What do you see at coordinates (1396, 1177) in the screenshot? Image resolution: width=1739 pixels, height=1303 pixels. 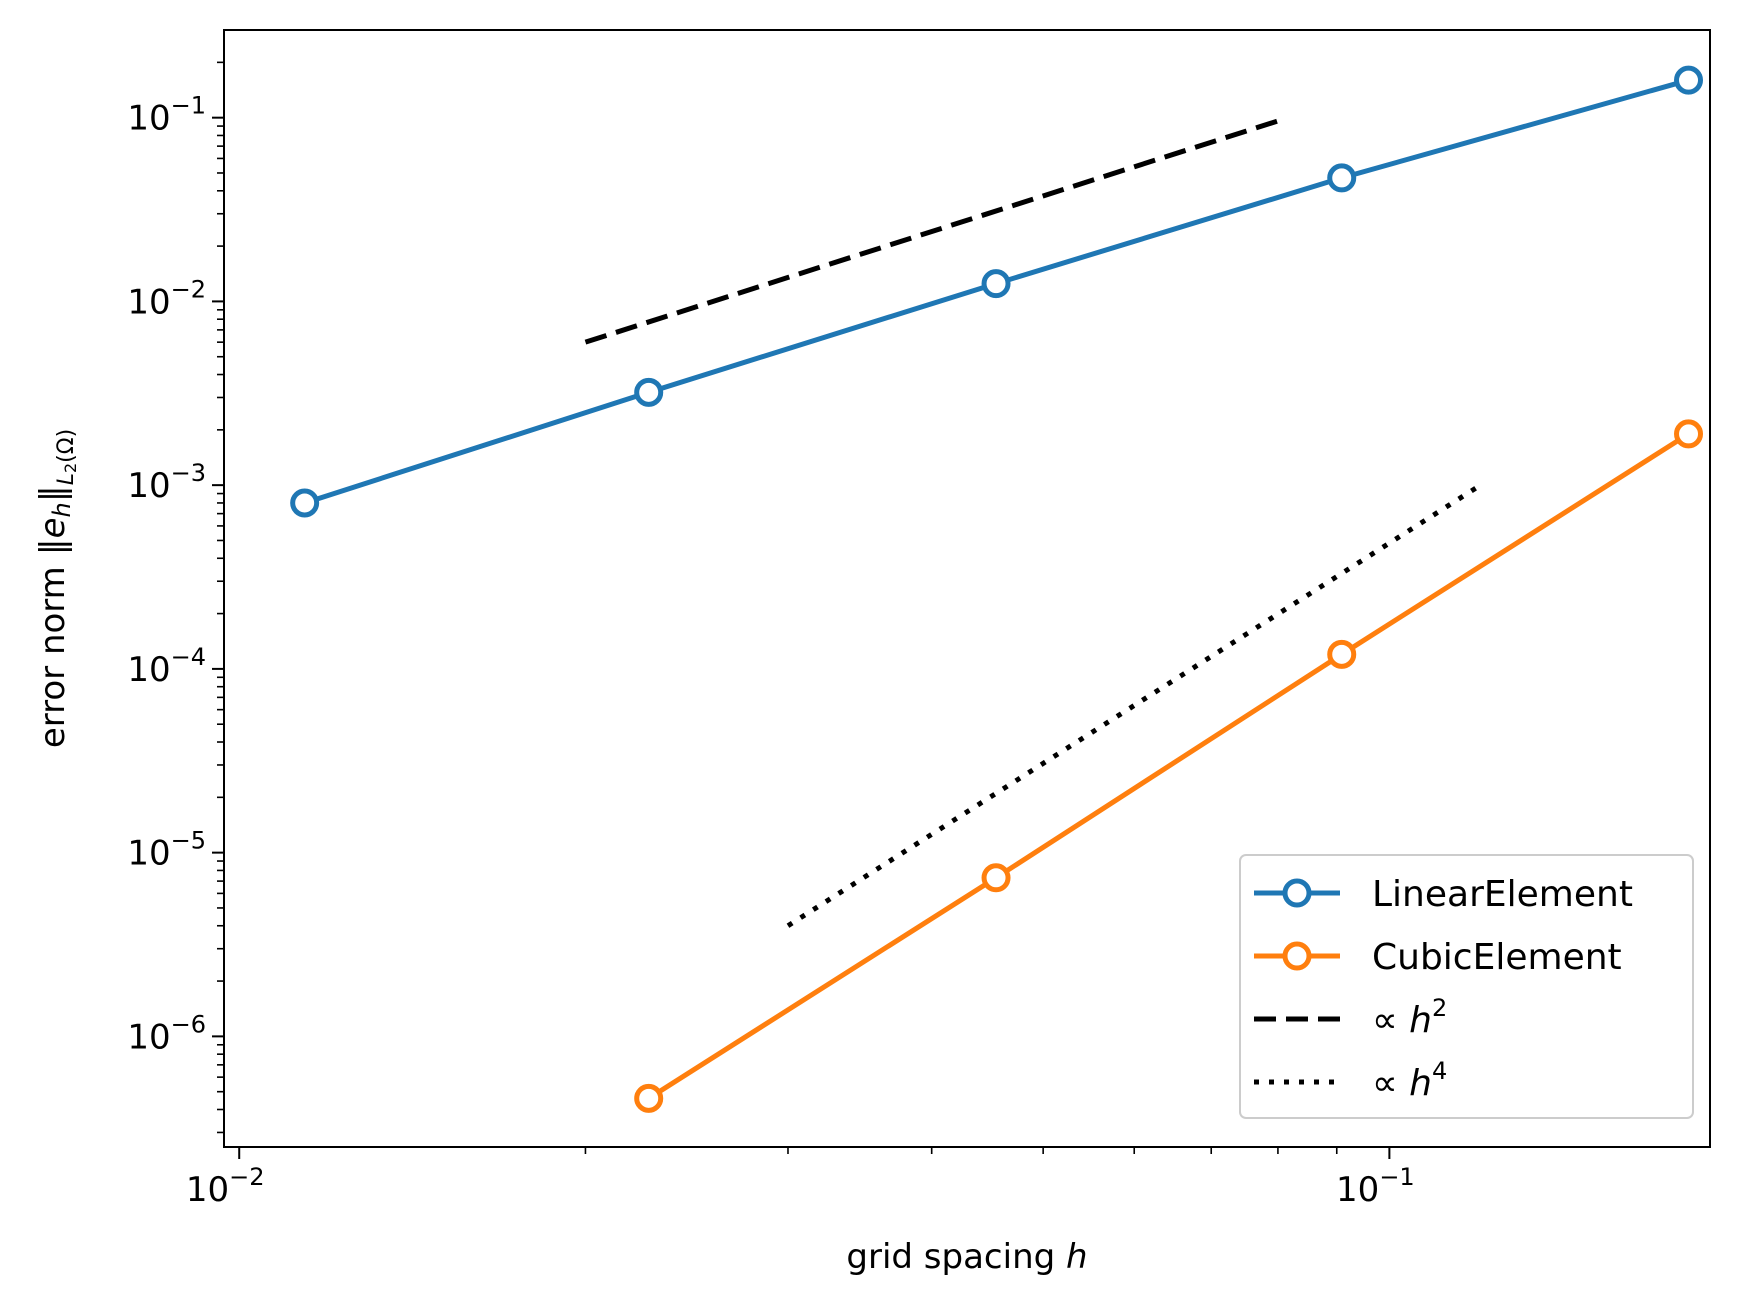 I see `x-tick-exponent: −1` at bounding box center [1396, 1177].